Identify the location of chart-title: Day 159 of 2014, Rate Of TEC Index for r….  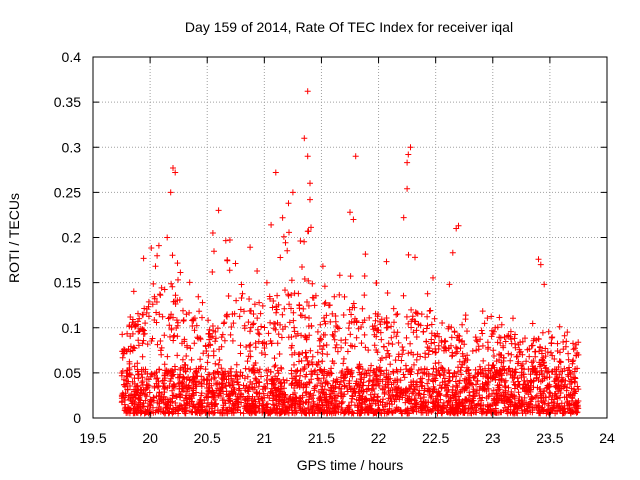
(349, 27).